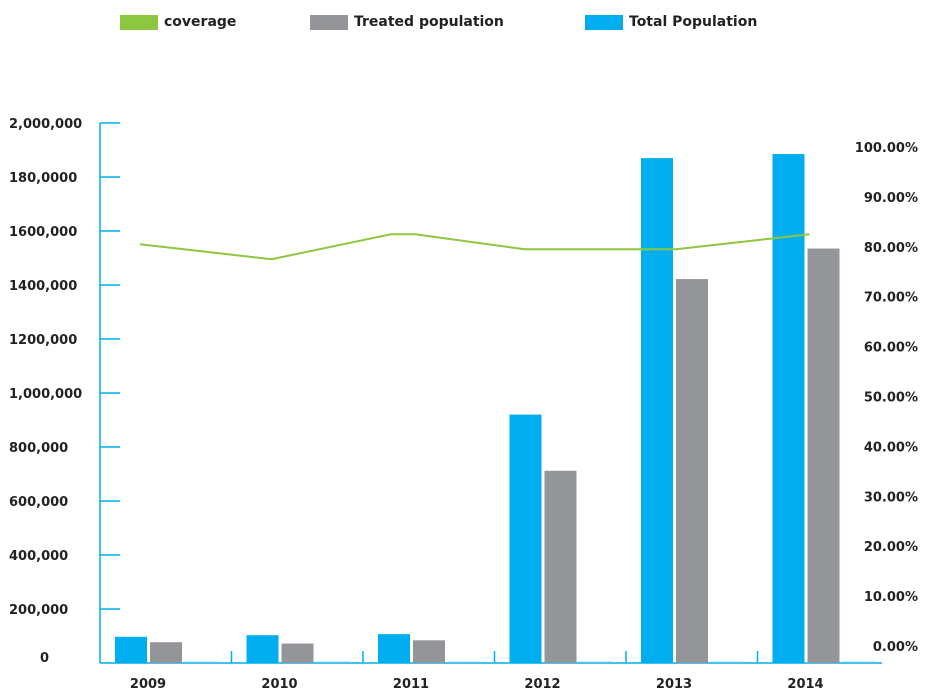 Image resolution: width=925 pixels, height=689 pixels. Describe the element at coordinates (45, 394) in the screenshot. I see `y-left-tick-label: 1,000,000` at that location.